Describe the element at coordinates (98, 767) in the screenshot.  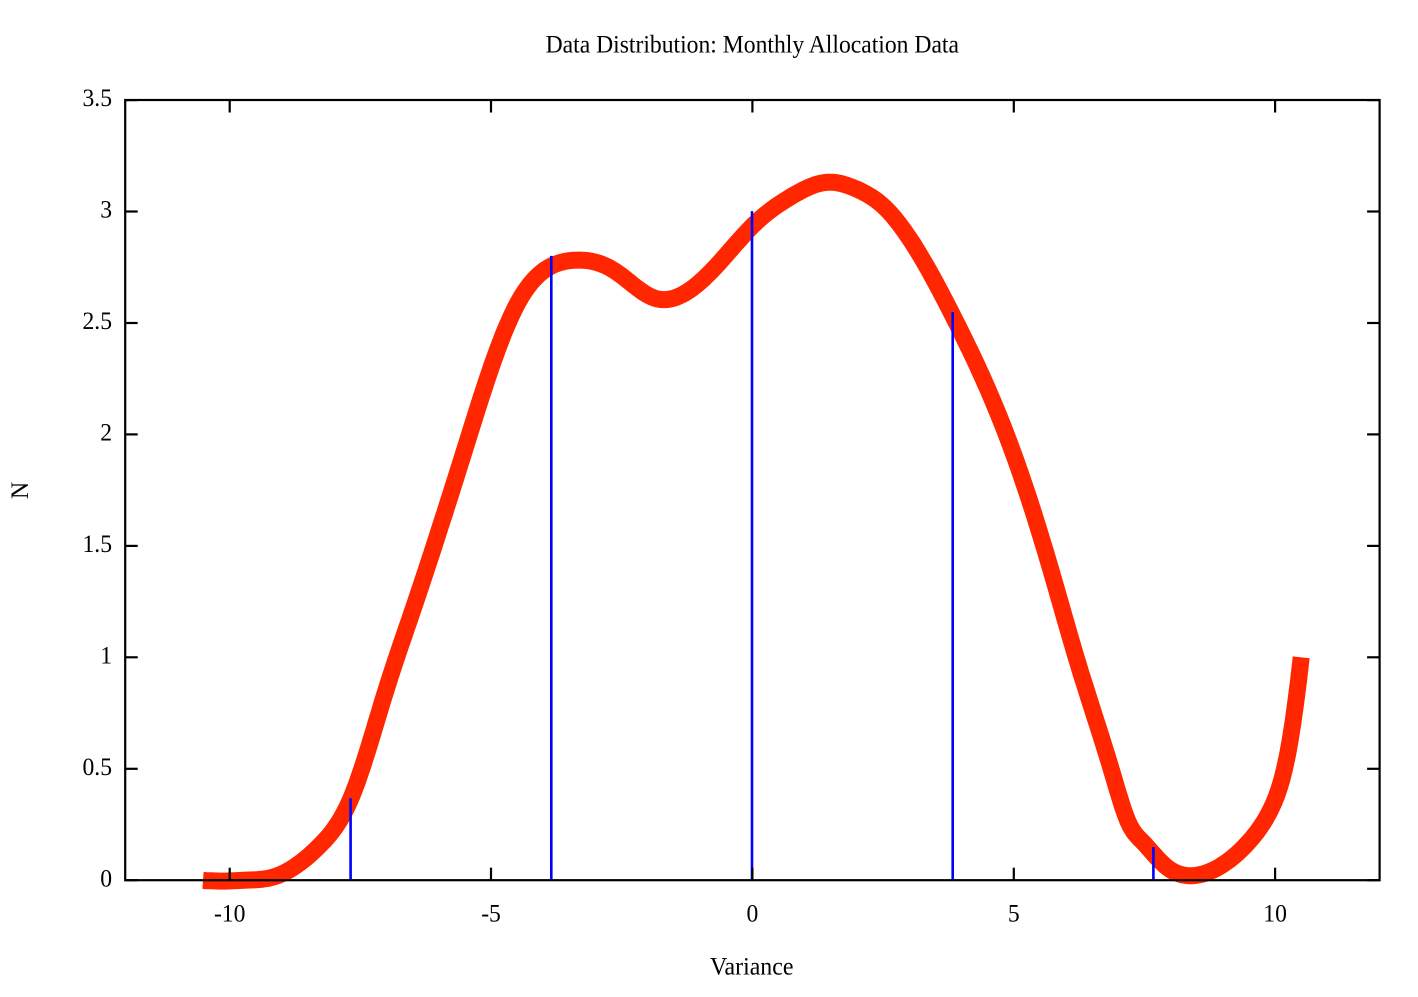
I see `svg-text: 0.5` at that location.